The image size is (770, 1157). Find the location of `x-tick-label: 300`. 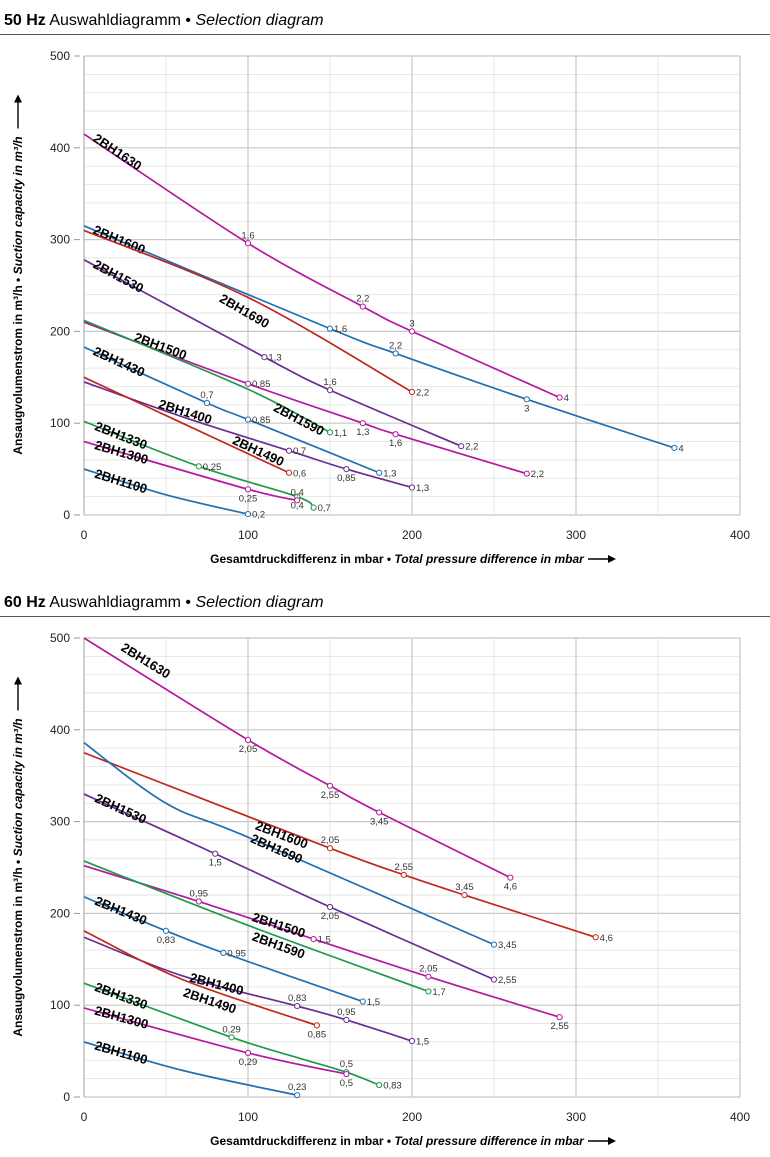

x-tick-label: 300 is located at coordinates (576, 1117).